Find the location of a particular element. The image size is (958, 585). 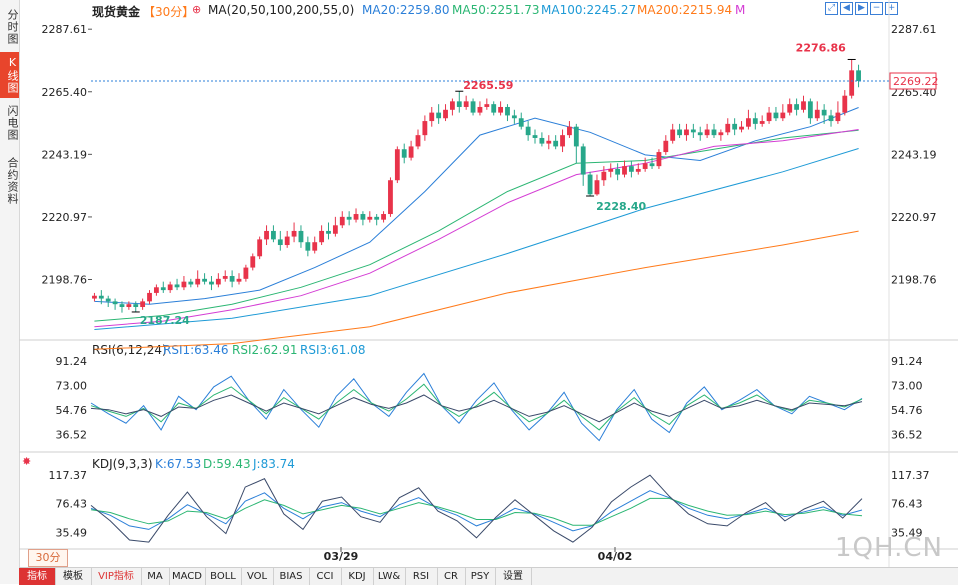

indicator-tab-2: VIP指标 is located at coordinates (116, 576).